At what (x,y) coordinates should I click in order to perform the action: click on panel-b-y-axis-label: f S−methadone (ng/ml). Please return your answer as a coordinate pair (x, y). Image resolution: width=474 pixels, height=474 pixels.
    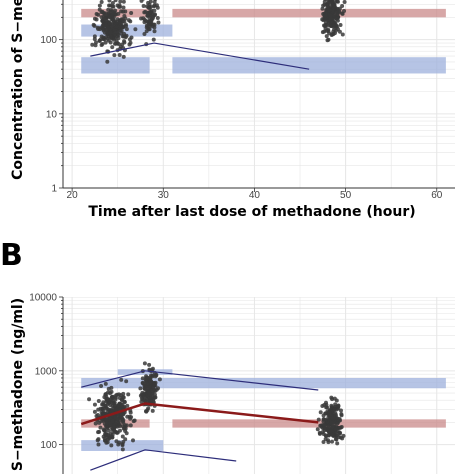
    Looking at the image, I should click on (18, 386).